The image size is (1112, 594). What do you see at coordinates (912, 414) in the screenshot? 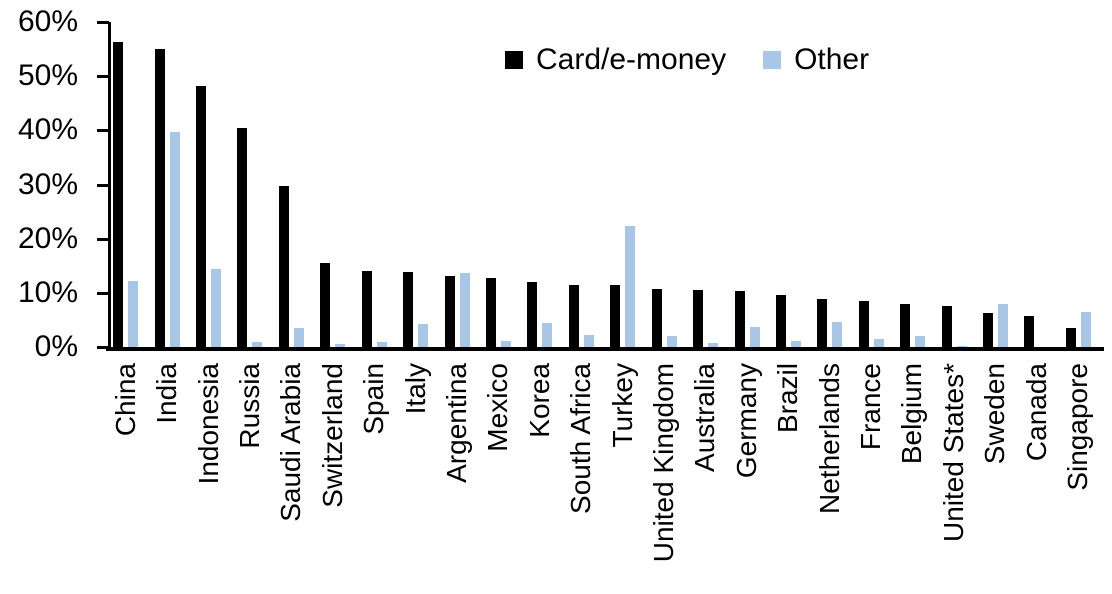
I see `x-axis-label: Belgium` at bounding box center [912, 414].